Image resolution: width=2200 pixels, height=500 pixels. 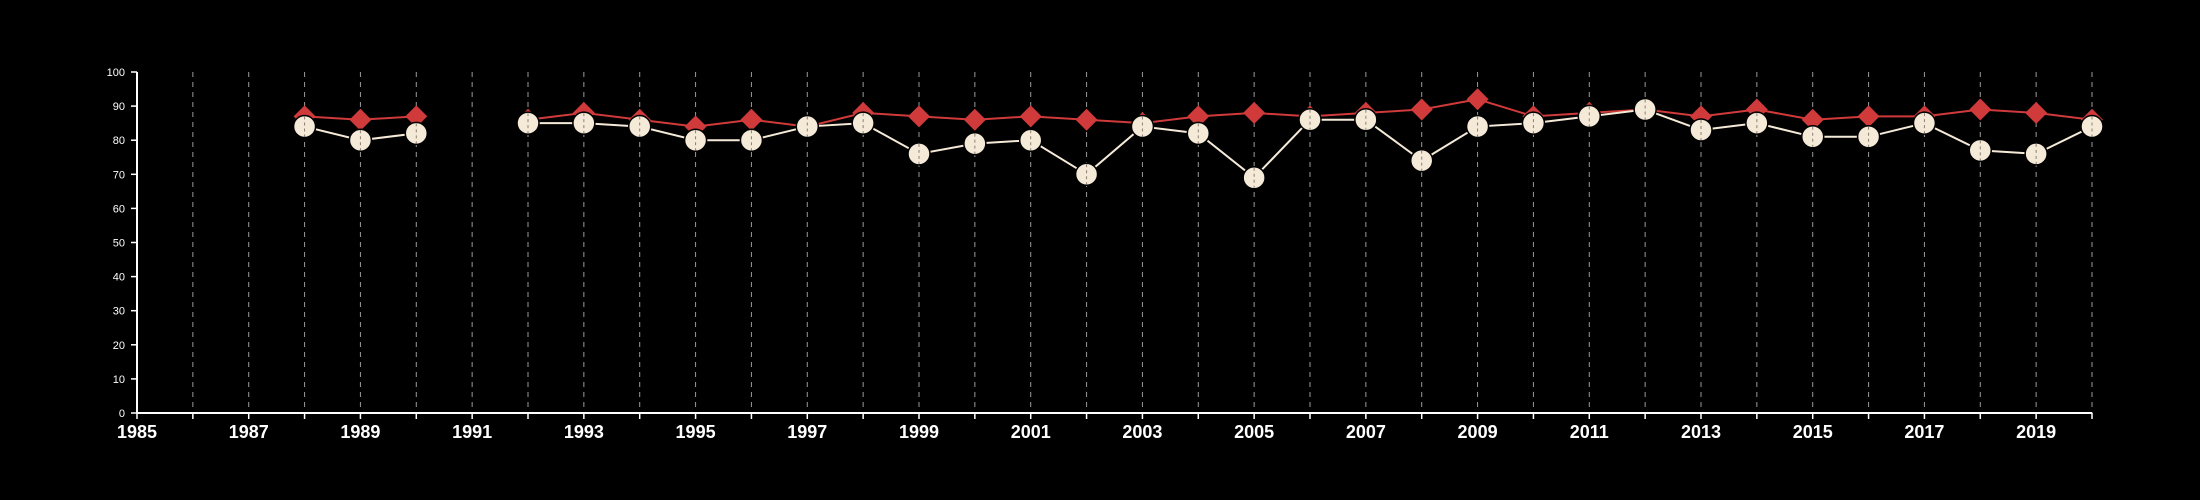 What do you see at coordinates (472, 432) in the screenshot?
I see `x-tick-label: 1991` at bounding box center [472, 432].